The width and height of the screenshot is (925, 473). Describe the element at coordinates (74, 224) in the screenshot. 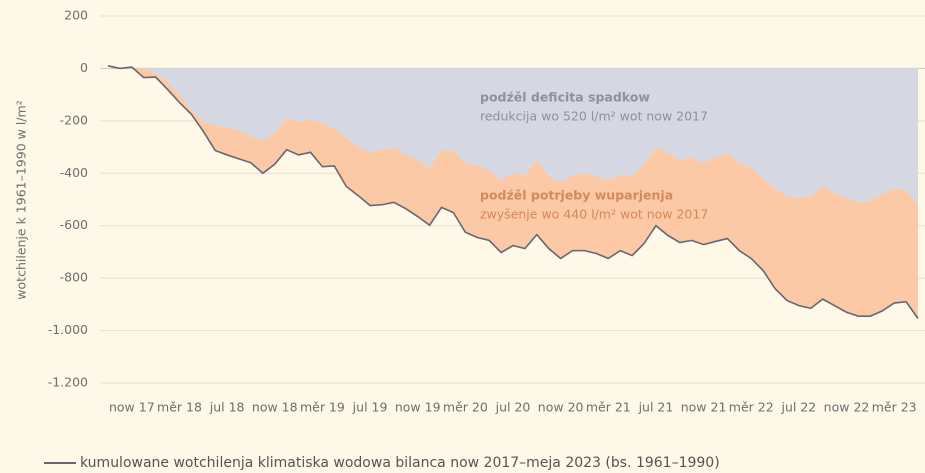

I see `y-tick-label: -600` at that location.